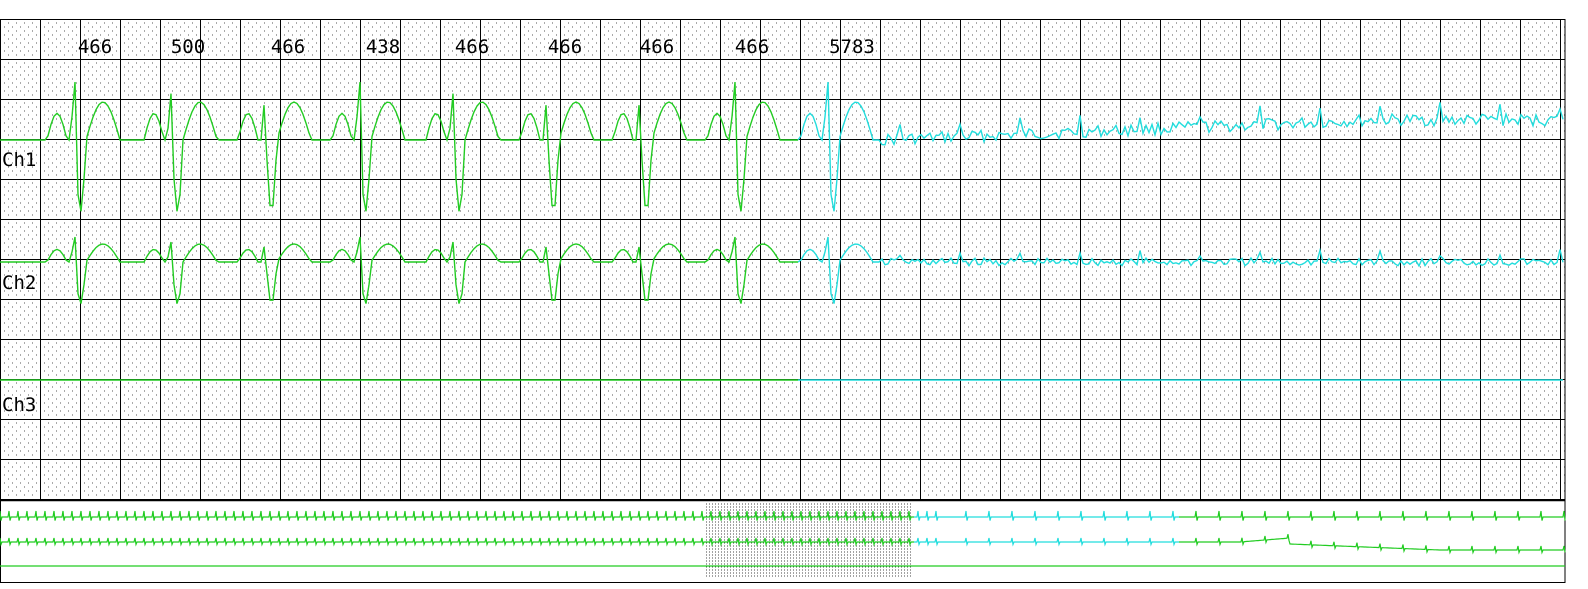 The width and height of the screenshot is (1588, 589). What do you see at coordinates (399, 270) in the screenshot?
I see `trace-ch2-green` at bounding box center [399, 270].